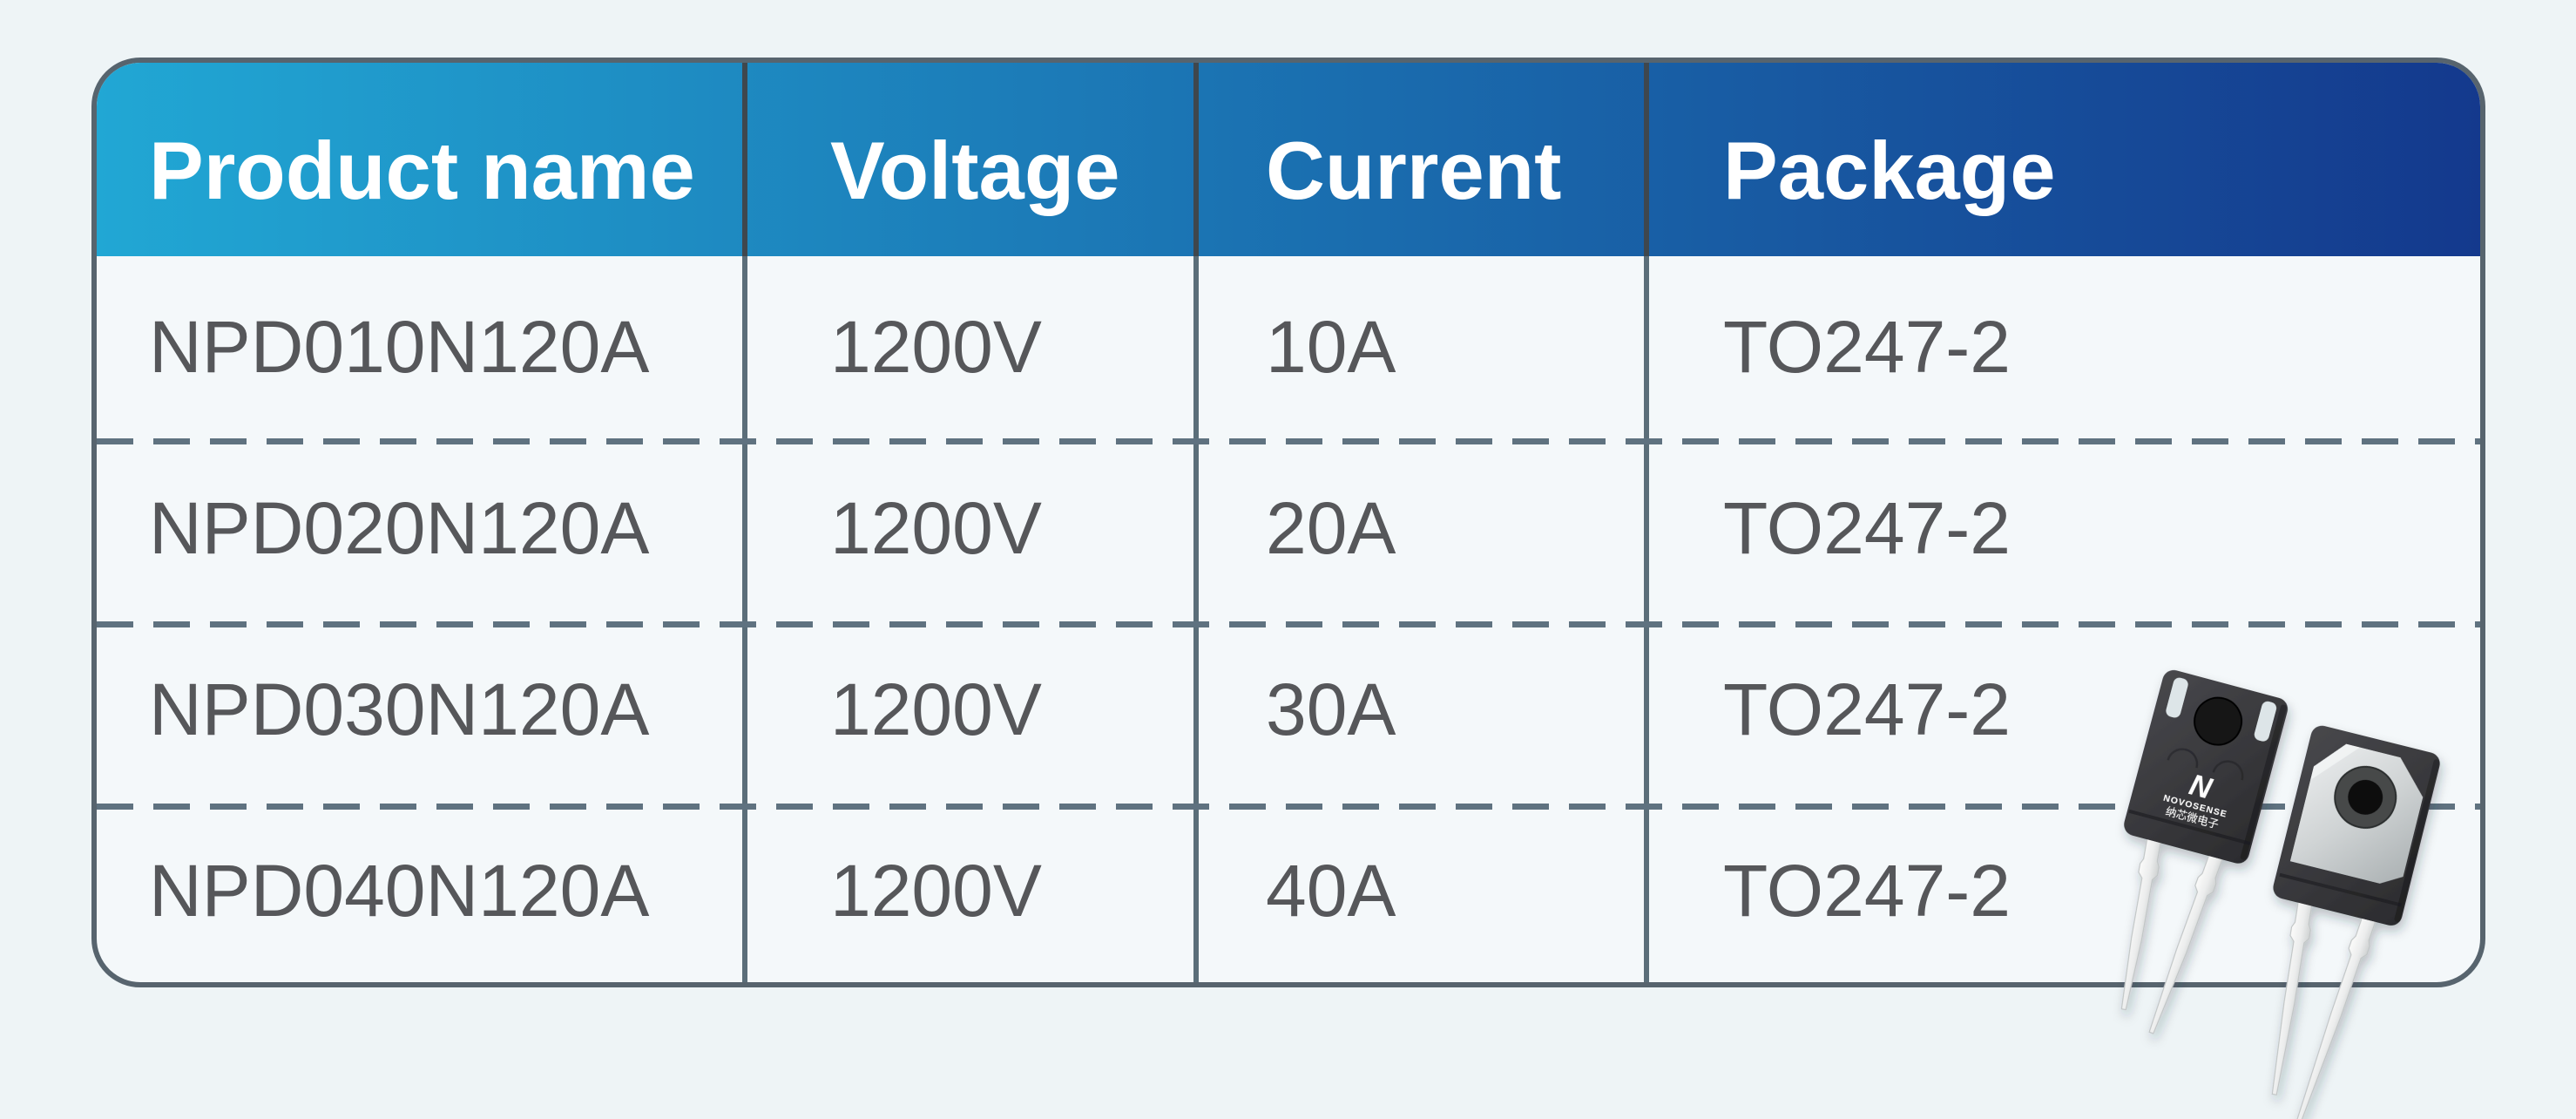 This screenshot has width=2576, height=1119. Describe the element at coordinates (399, 347) in the screenshot. I see `cell-product-name: NPD010N120A` at that location.